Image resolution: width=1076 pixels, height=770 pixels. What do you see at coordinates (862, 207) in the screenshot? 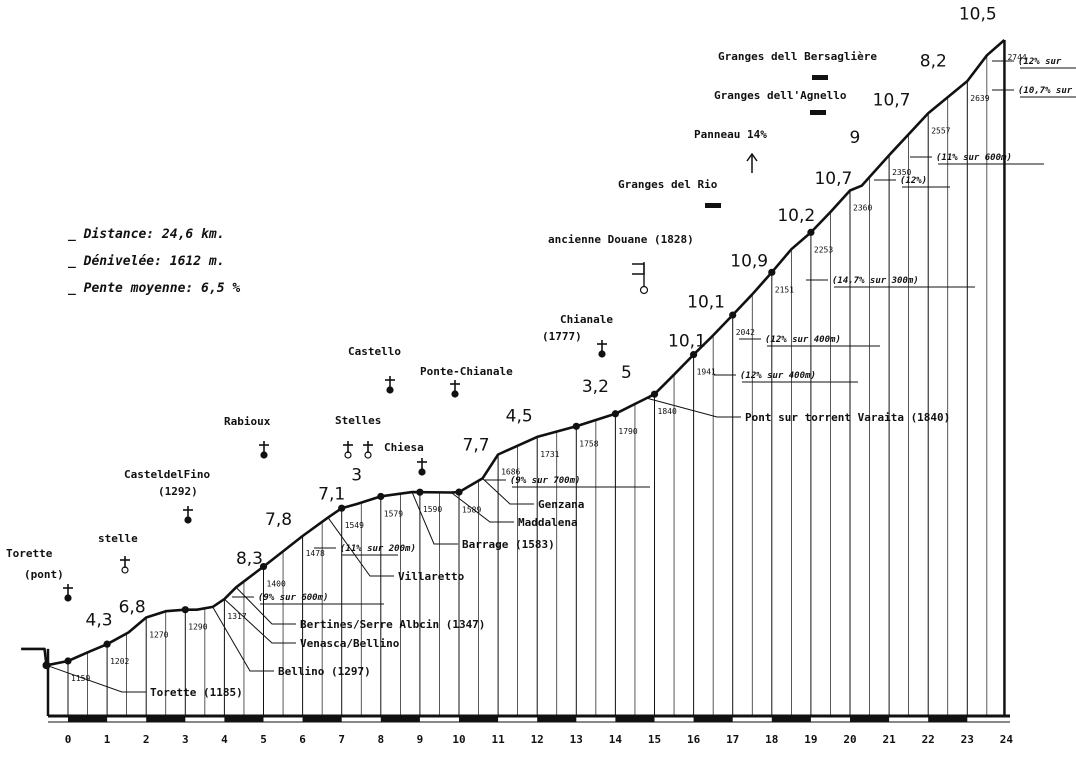
I see `altitude-label: 2360` at bounding box center [862, 207].